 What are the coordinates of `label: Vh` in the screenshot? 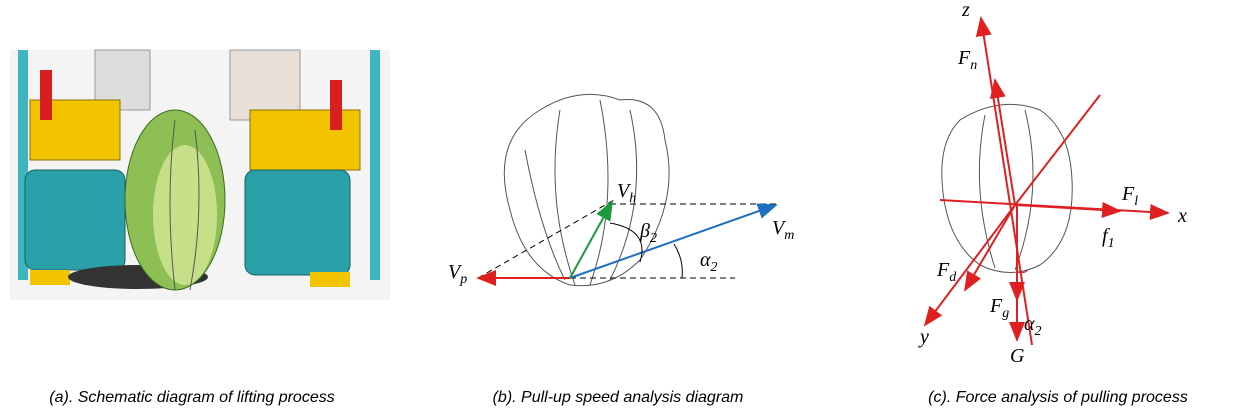 It's located at (626, 193).